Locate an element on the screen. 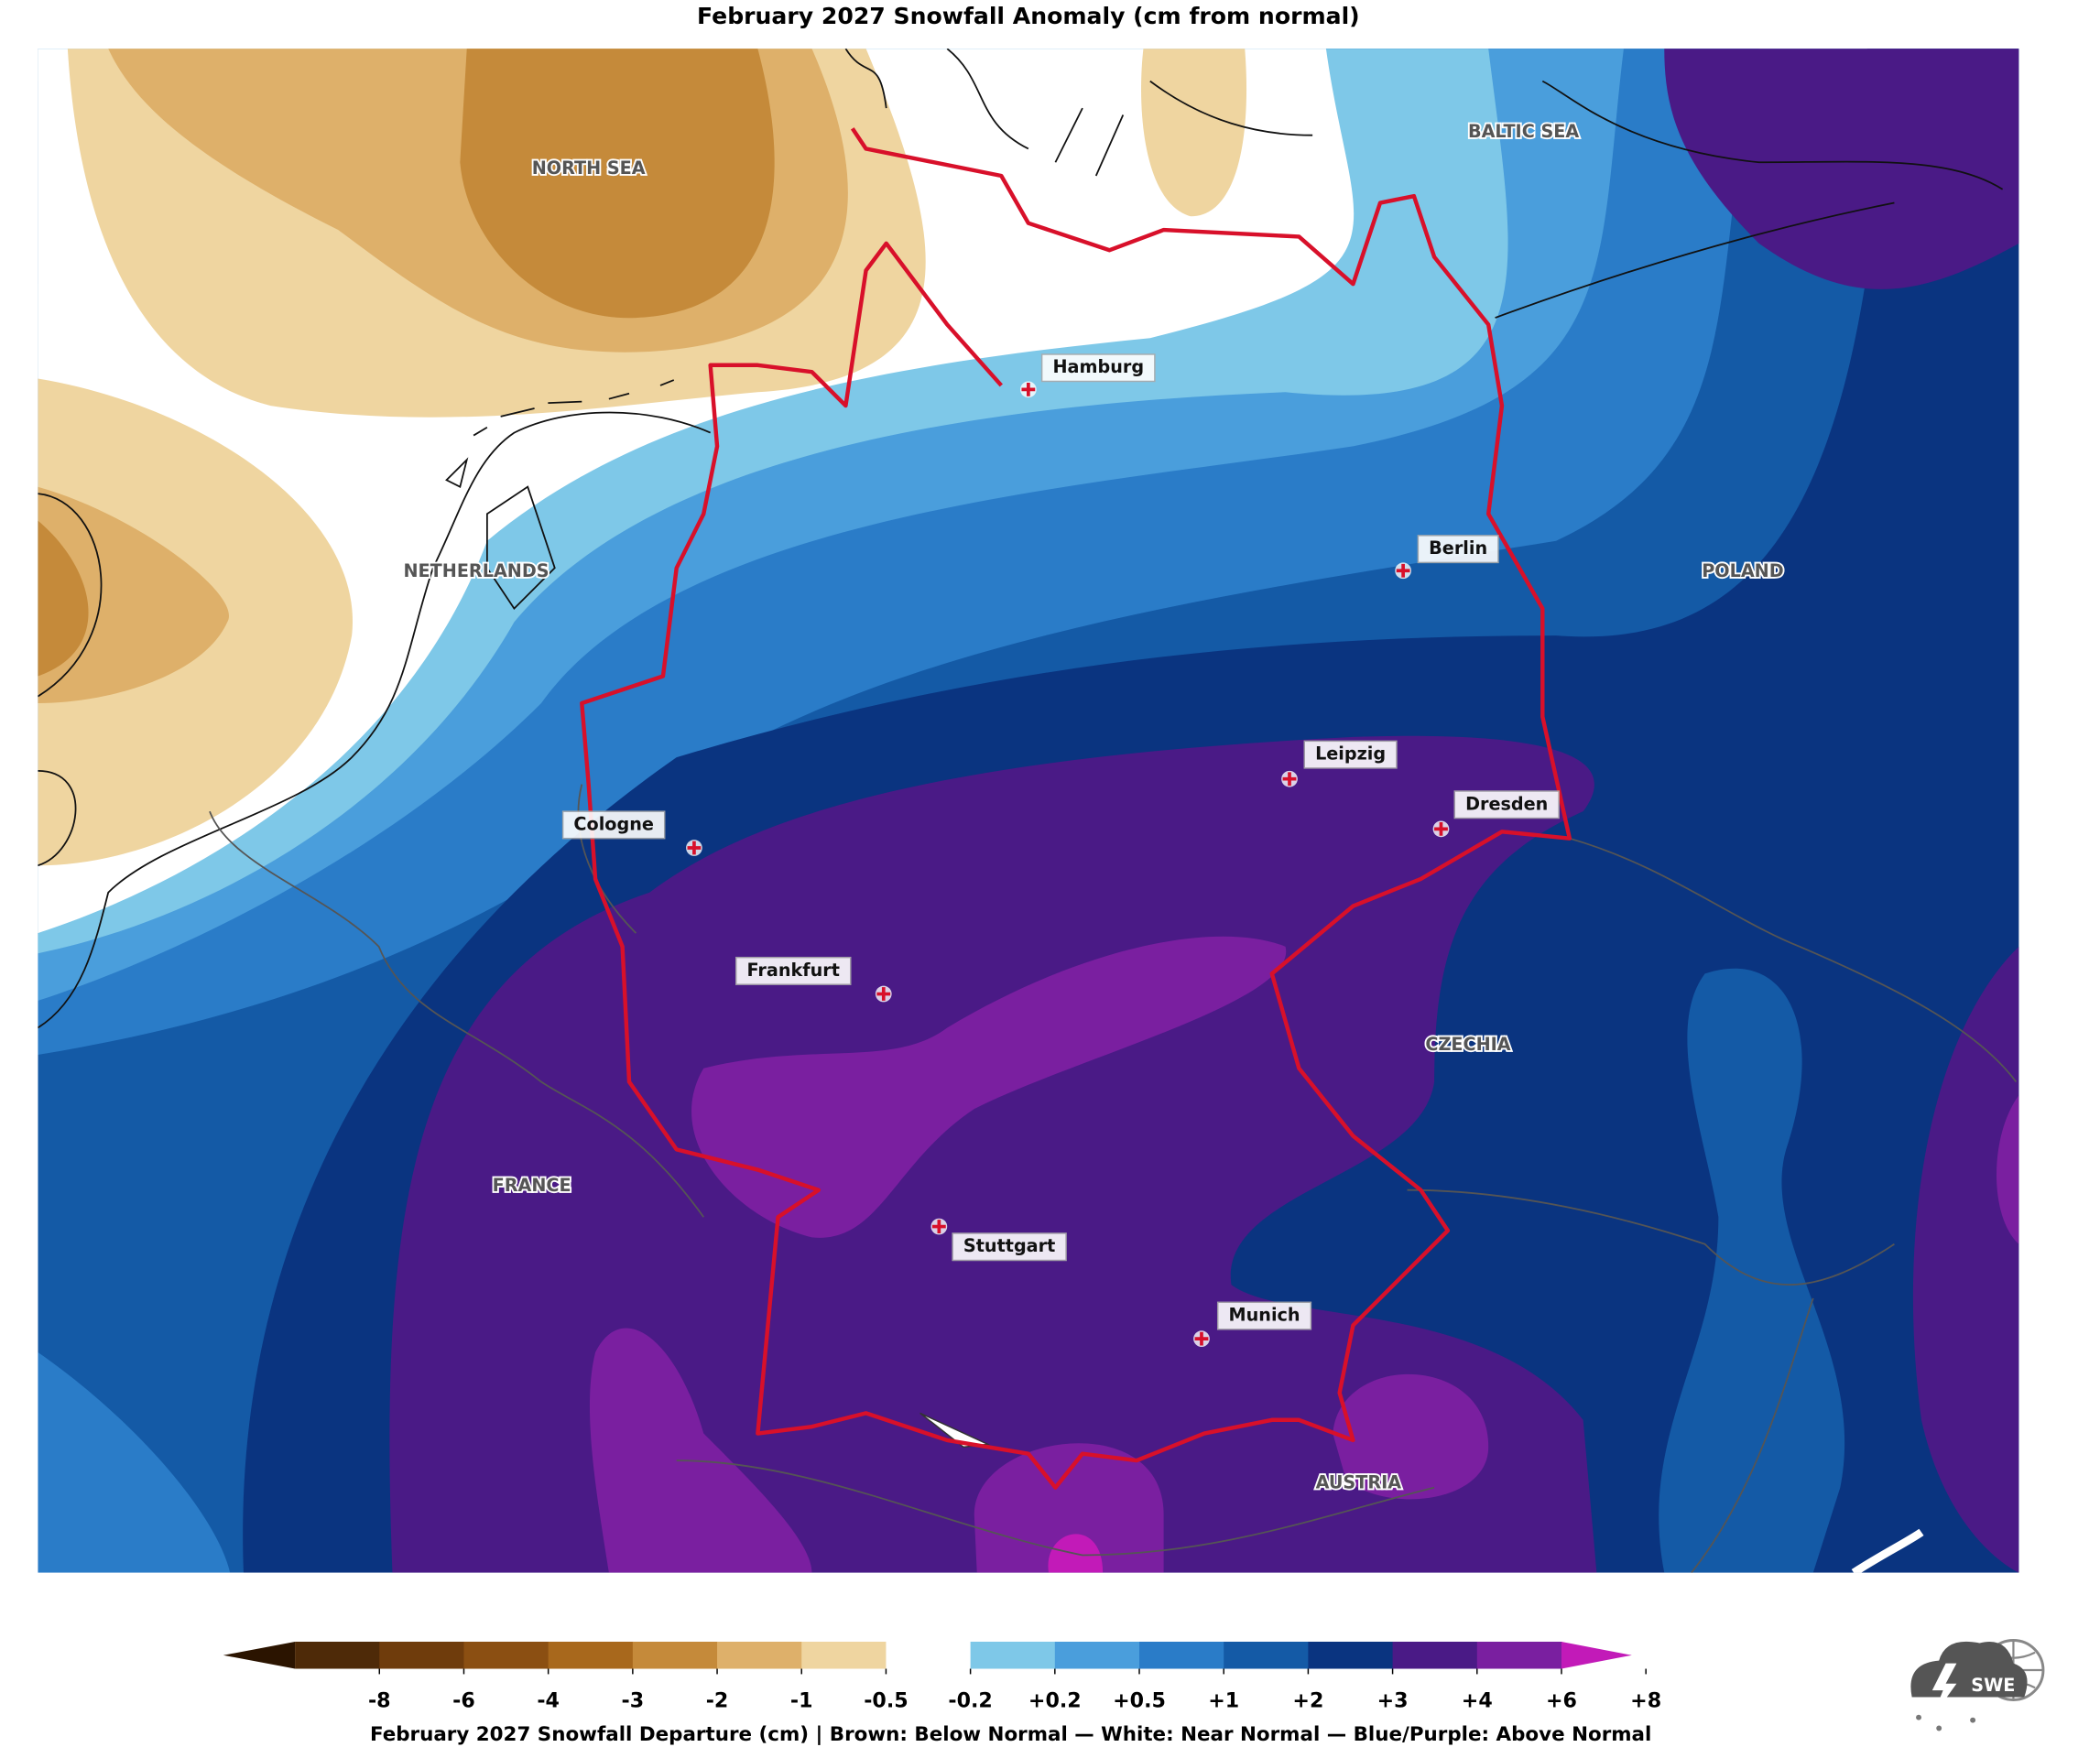 The image size is (2100, 1758). region-label: POLAND is located at coordinates (1742, 571).